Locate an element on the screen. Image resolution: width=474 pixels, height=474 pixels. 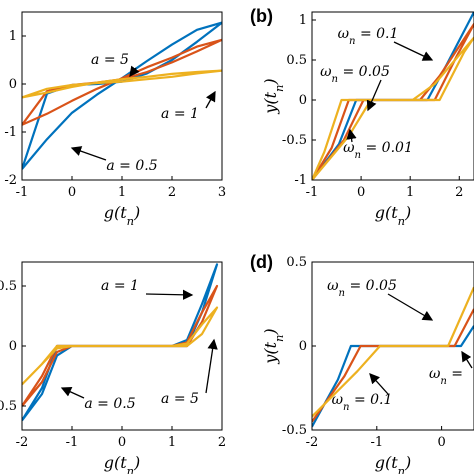
annotation-label-a-2: a = 0.5 is located at coordinates (131, 166).